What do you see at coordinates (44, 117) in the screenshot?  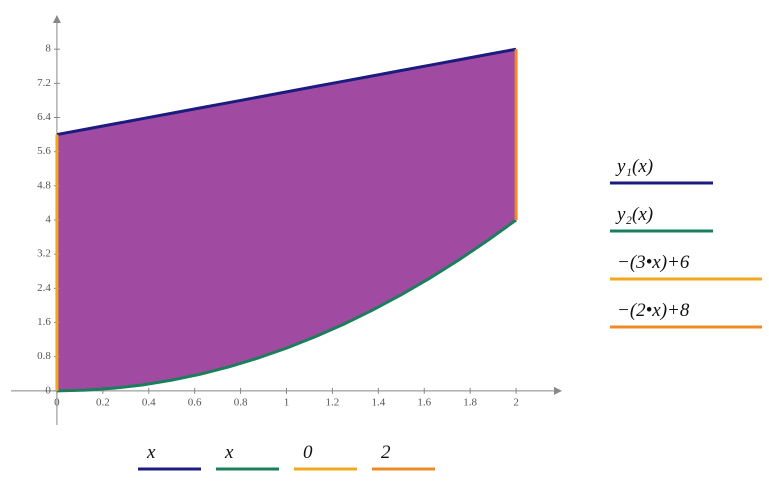 I see `y-tick-label: 6.4` at bounding box center [44, 117].